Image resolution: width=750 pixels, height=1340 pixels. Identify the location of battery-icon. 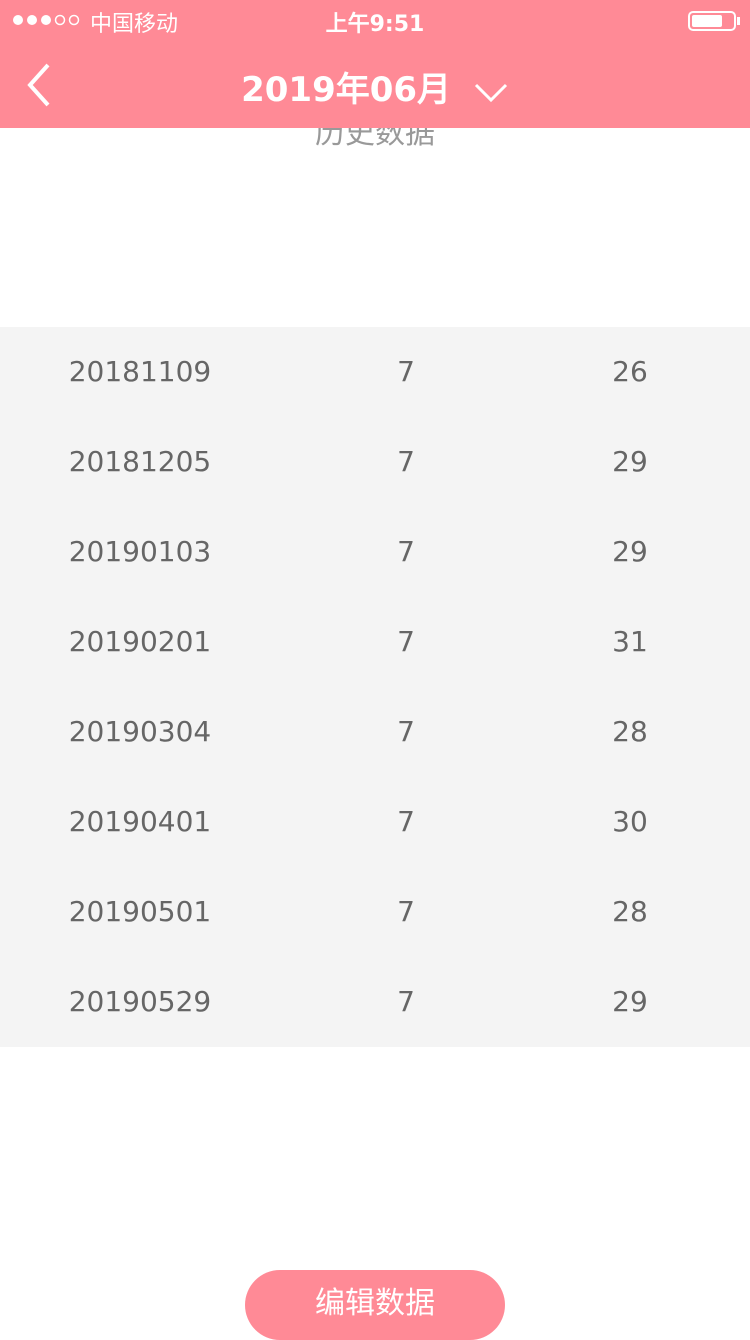
(714, 21).